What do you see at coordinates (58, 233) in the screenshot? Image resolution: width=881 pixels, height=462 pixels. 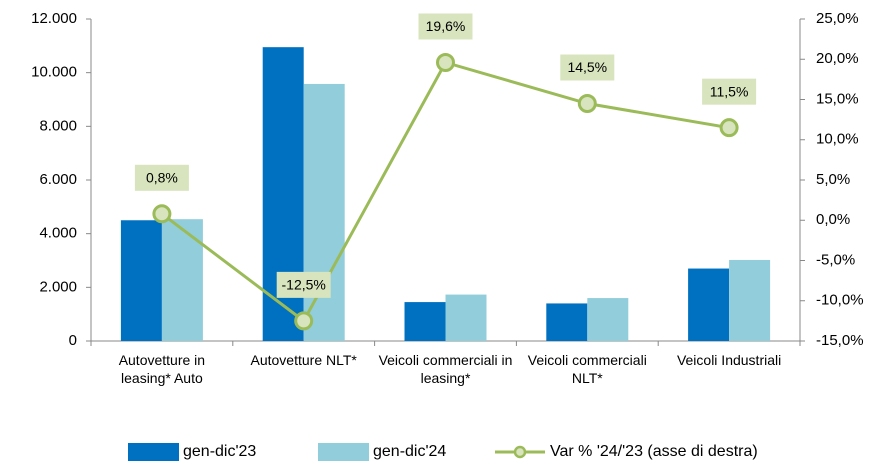 I see `y-tick-label: 4.000` at bounding box center [58, 233].